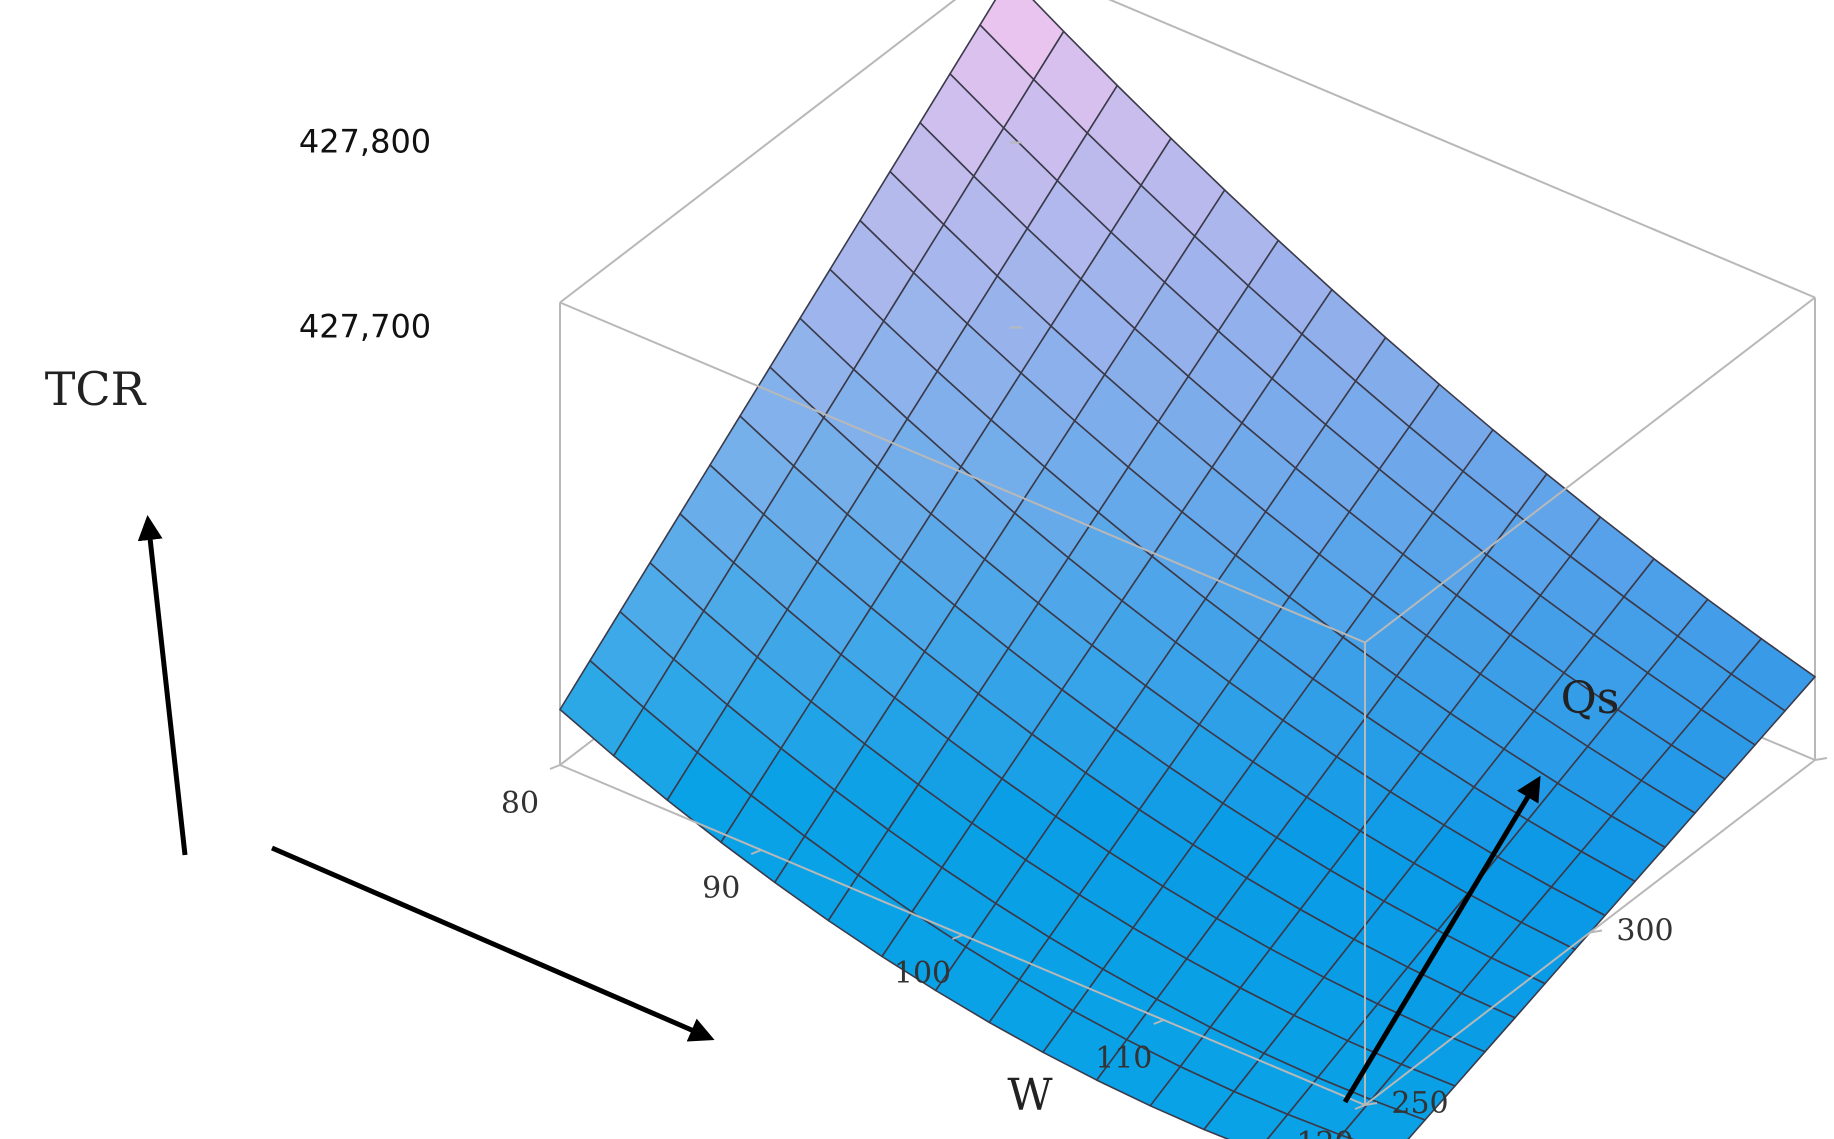  What do you see at coordinates (1030, 1095) in the screenshot?
I see `x-axis-title: W` at bounding box center [1030, 1095].